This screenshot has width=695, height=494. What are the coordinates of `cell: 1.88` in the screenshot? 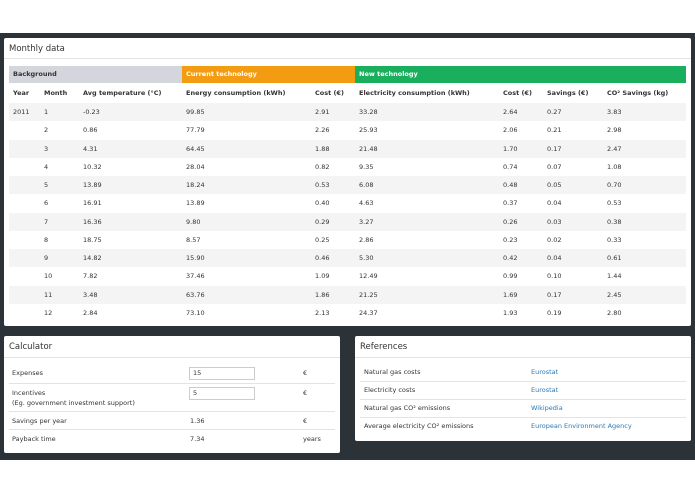 It's located at (322, 148).